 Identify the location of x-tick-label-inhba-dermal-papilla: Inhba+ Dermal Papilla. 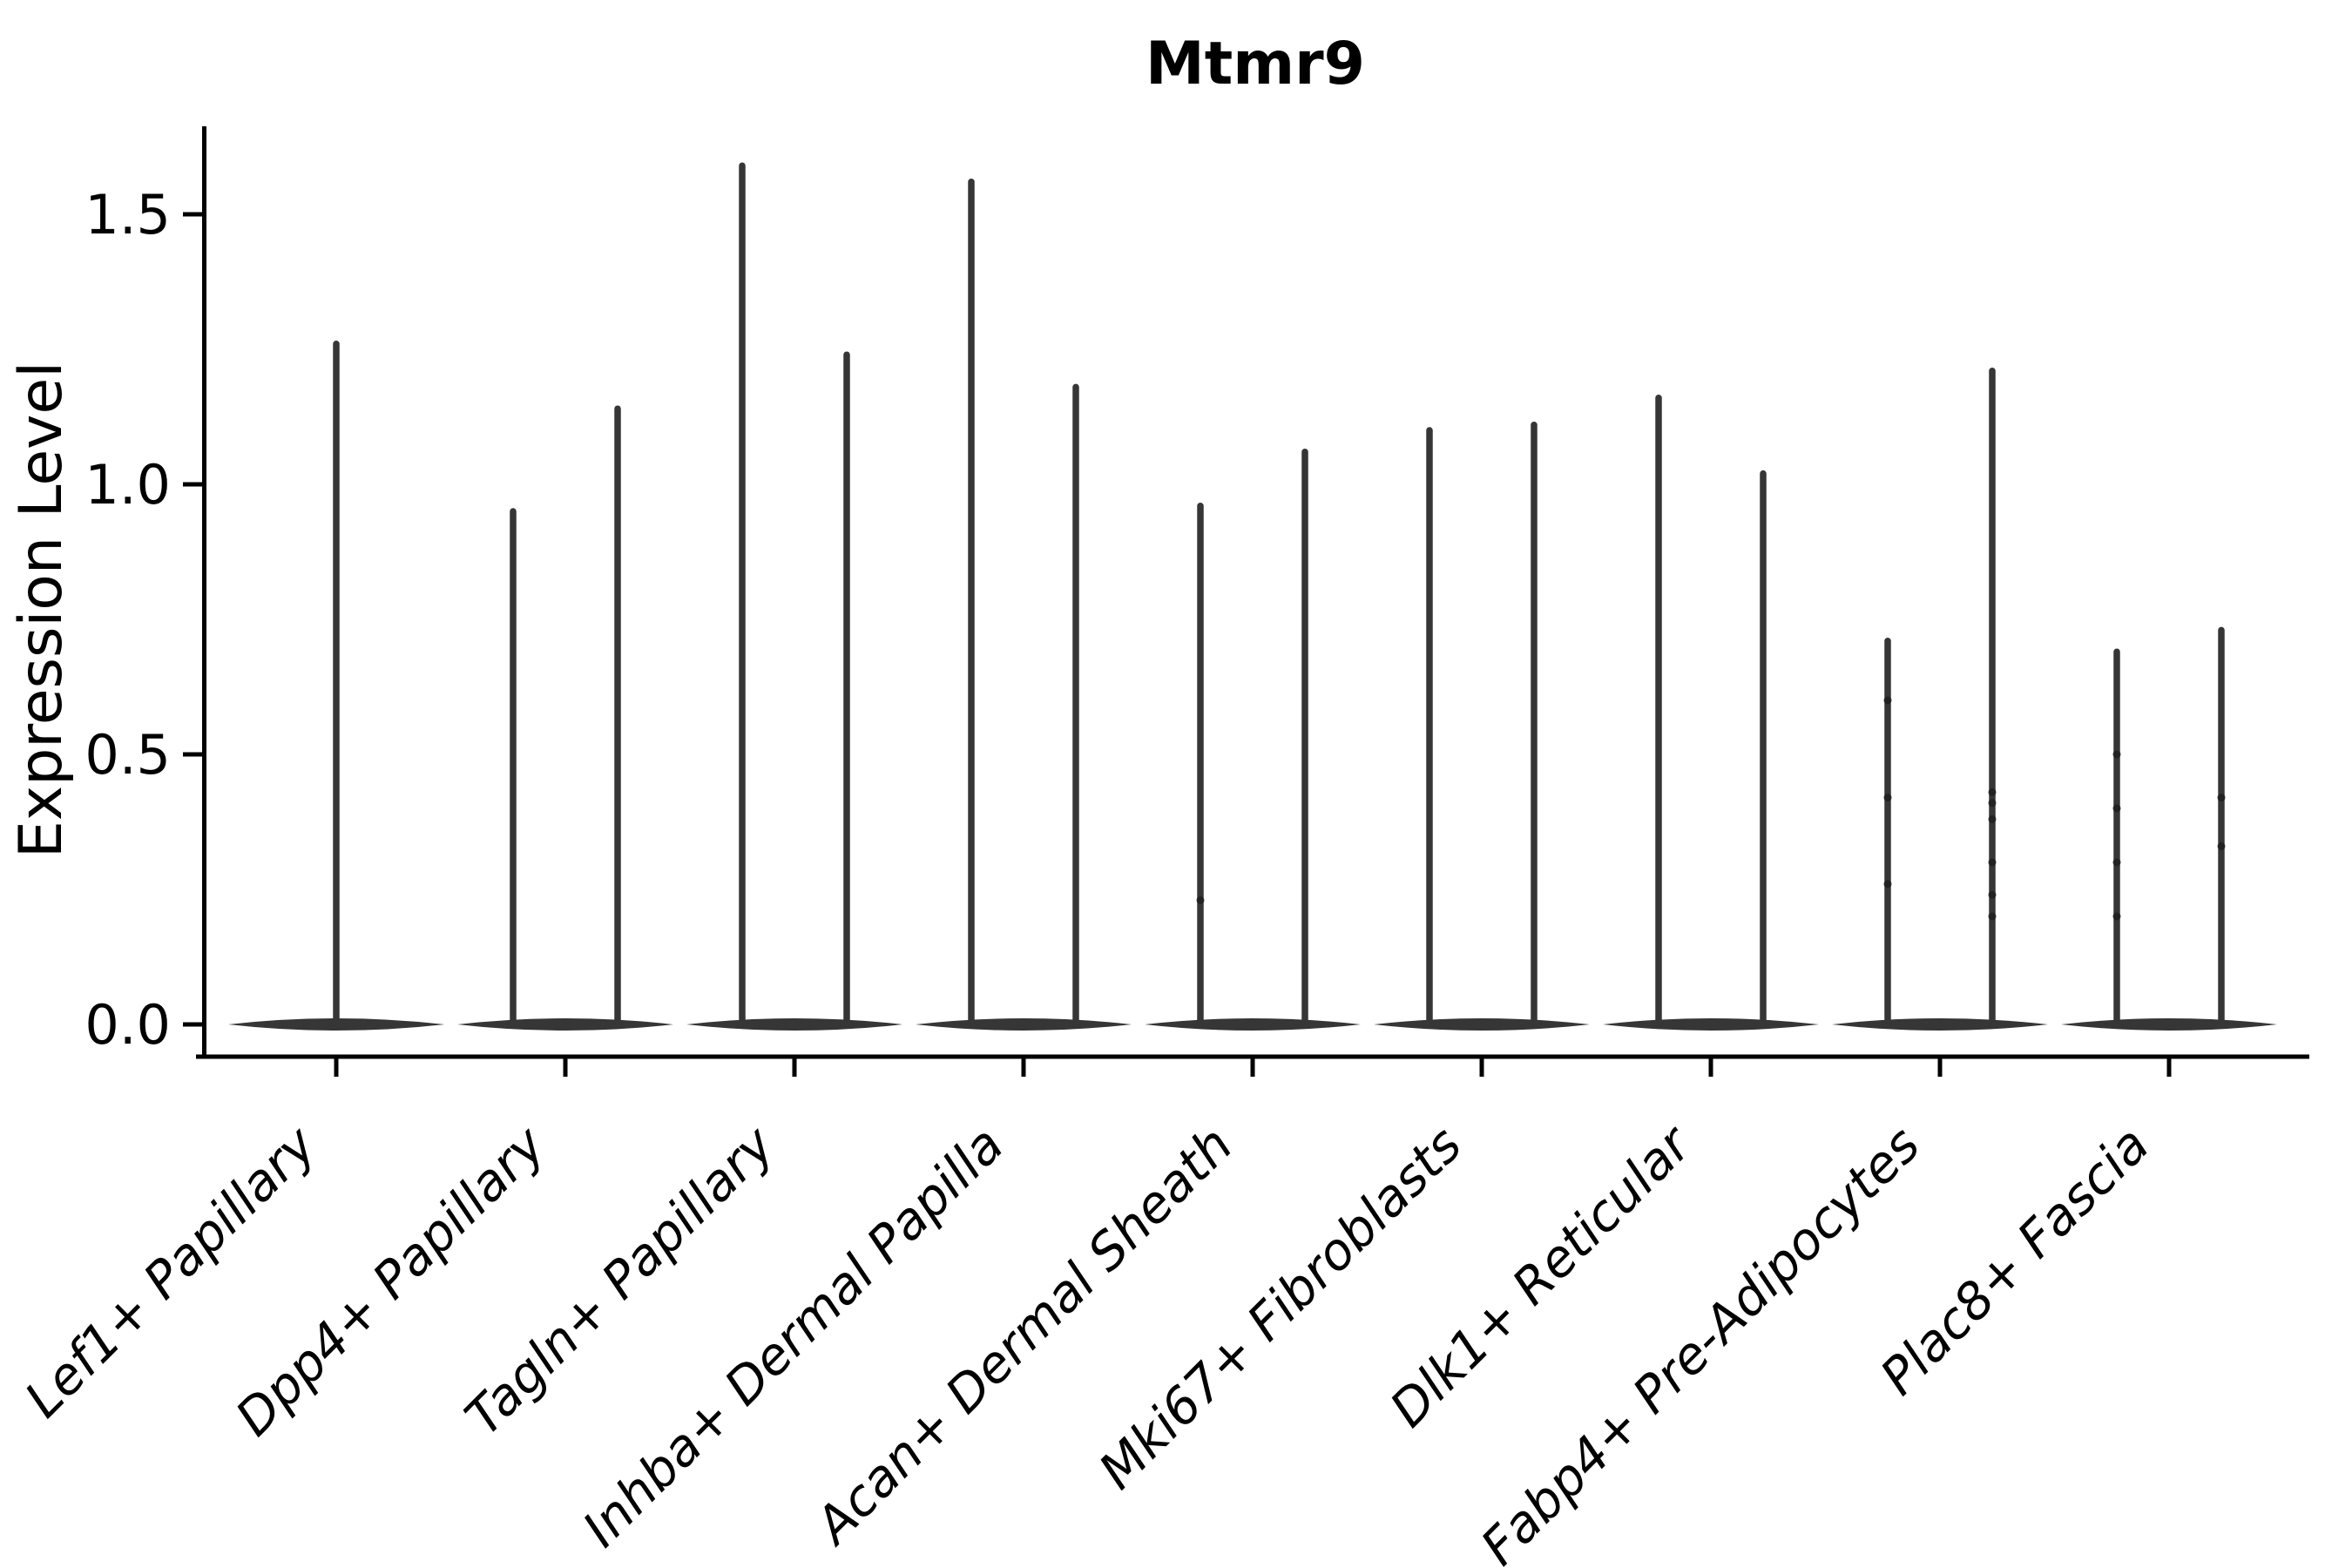
(793, 1336).